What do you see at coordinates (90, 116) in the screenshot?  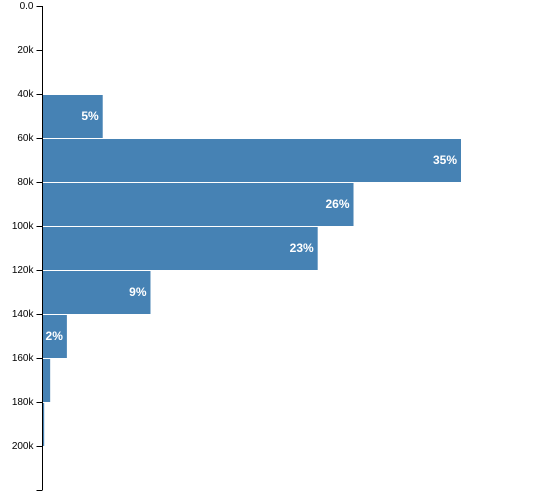 I see `bar-percent-label: 5%` at bounding box center [90, 116].